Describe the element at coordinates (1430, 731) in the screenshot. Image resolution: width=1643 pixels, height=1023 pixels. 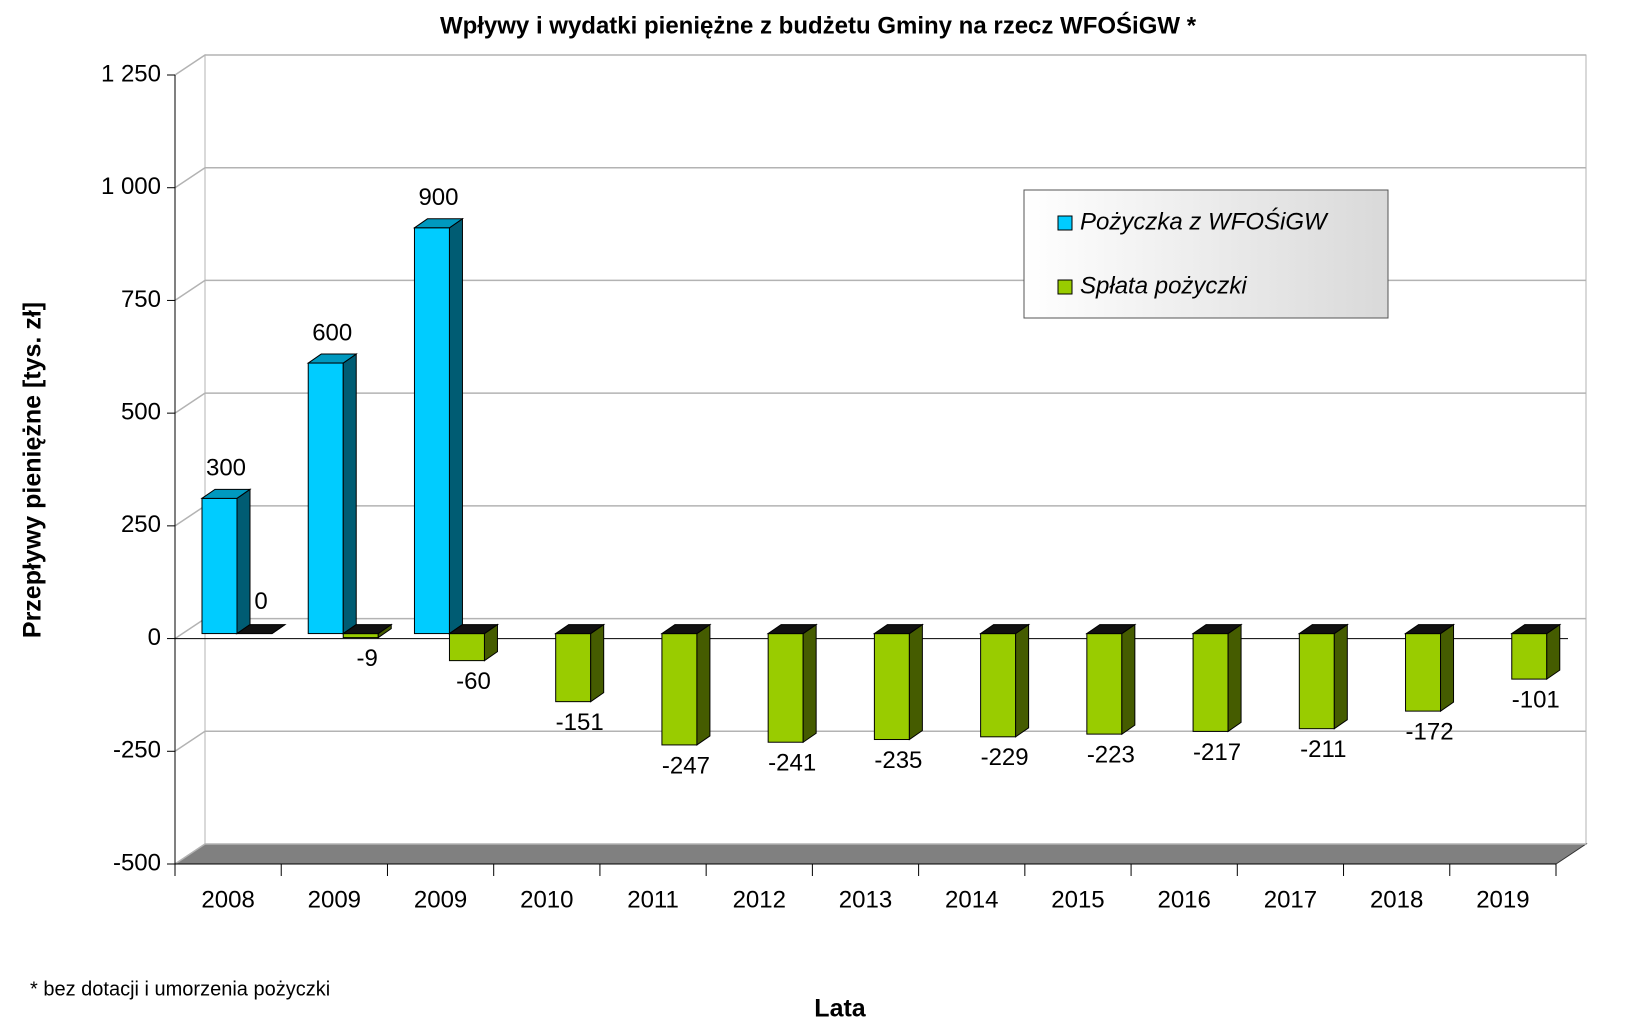
I see `value-label: -172` at that location.